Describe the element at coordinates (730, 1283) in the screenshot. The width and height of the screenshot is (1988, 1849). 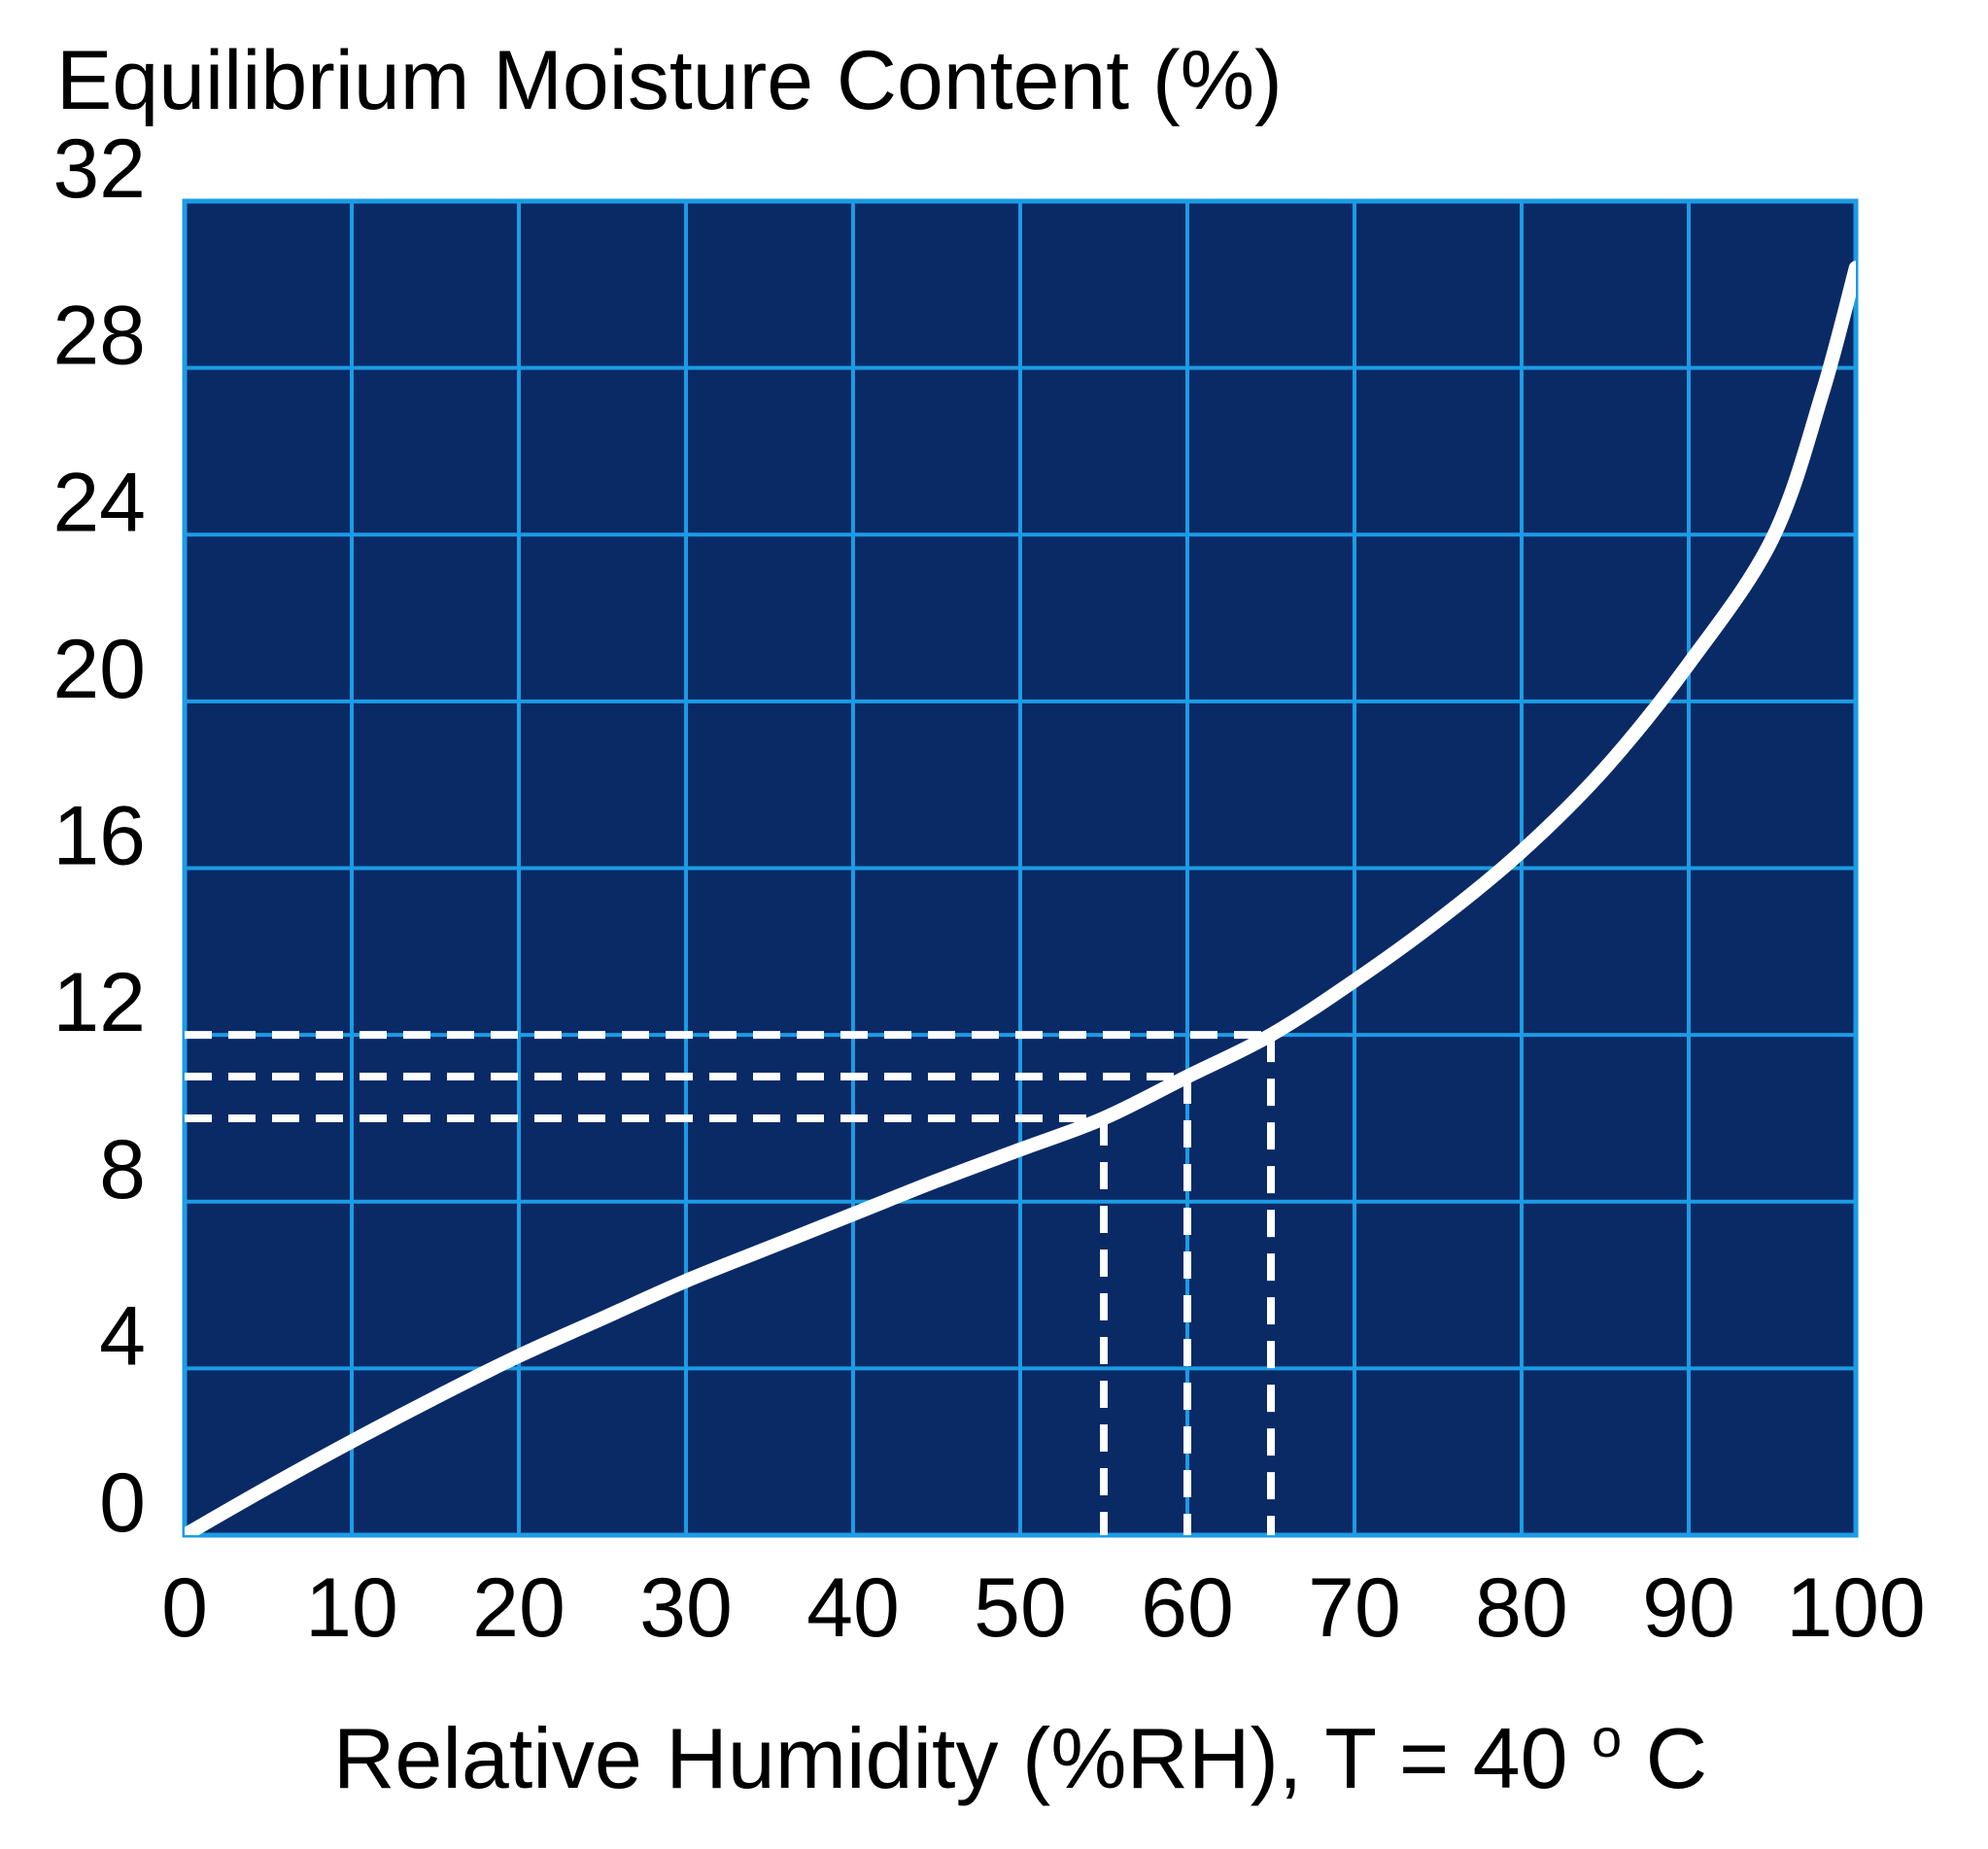
I see `reference-dashed-lines` at that location.